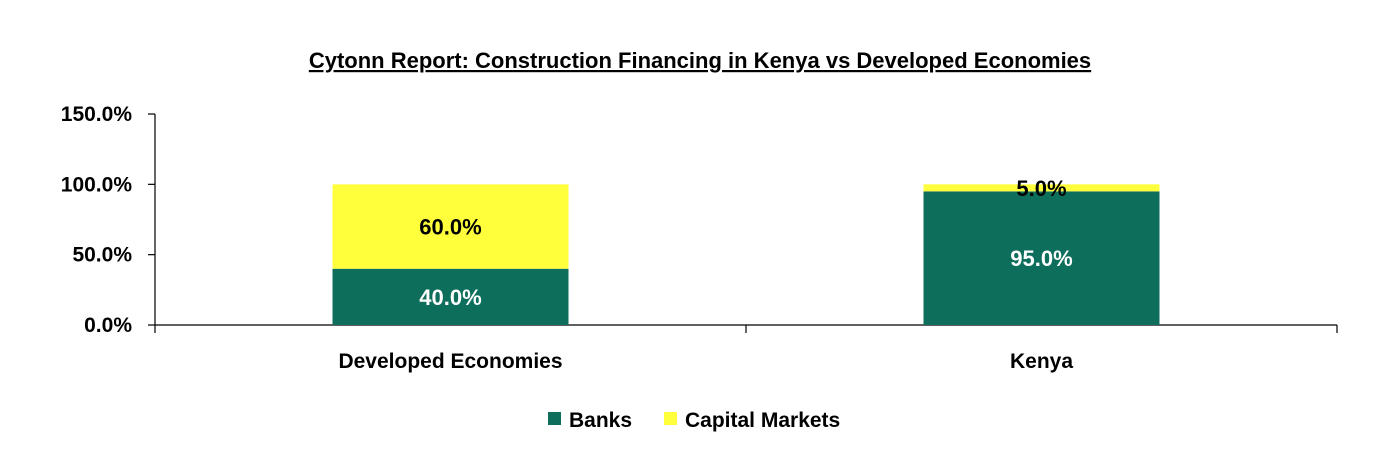 This screenshot has width=1374, height=462. I want to click on y-tick-label: 150.0%, so click(97, 114).